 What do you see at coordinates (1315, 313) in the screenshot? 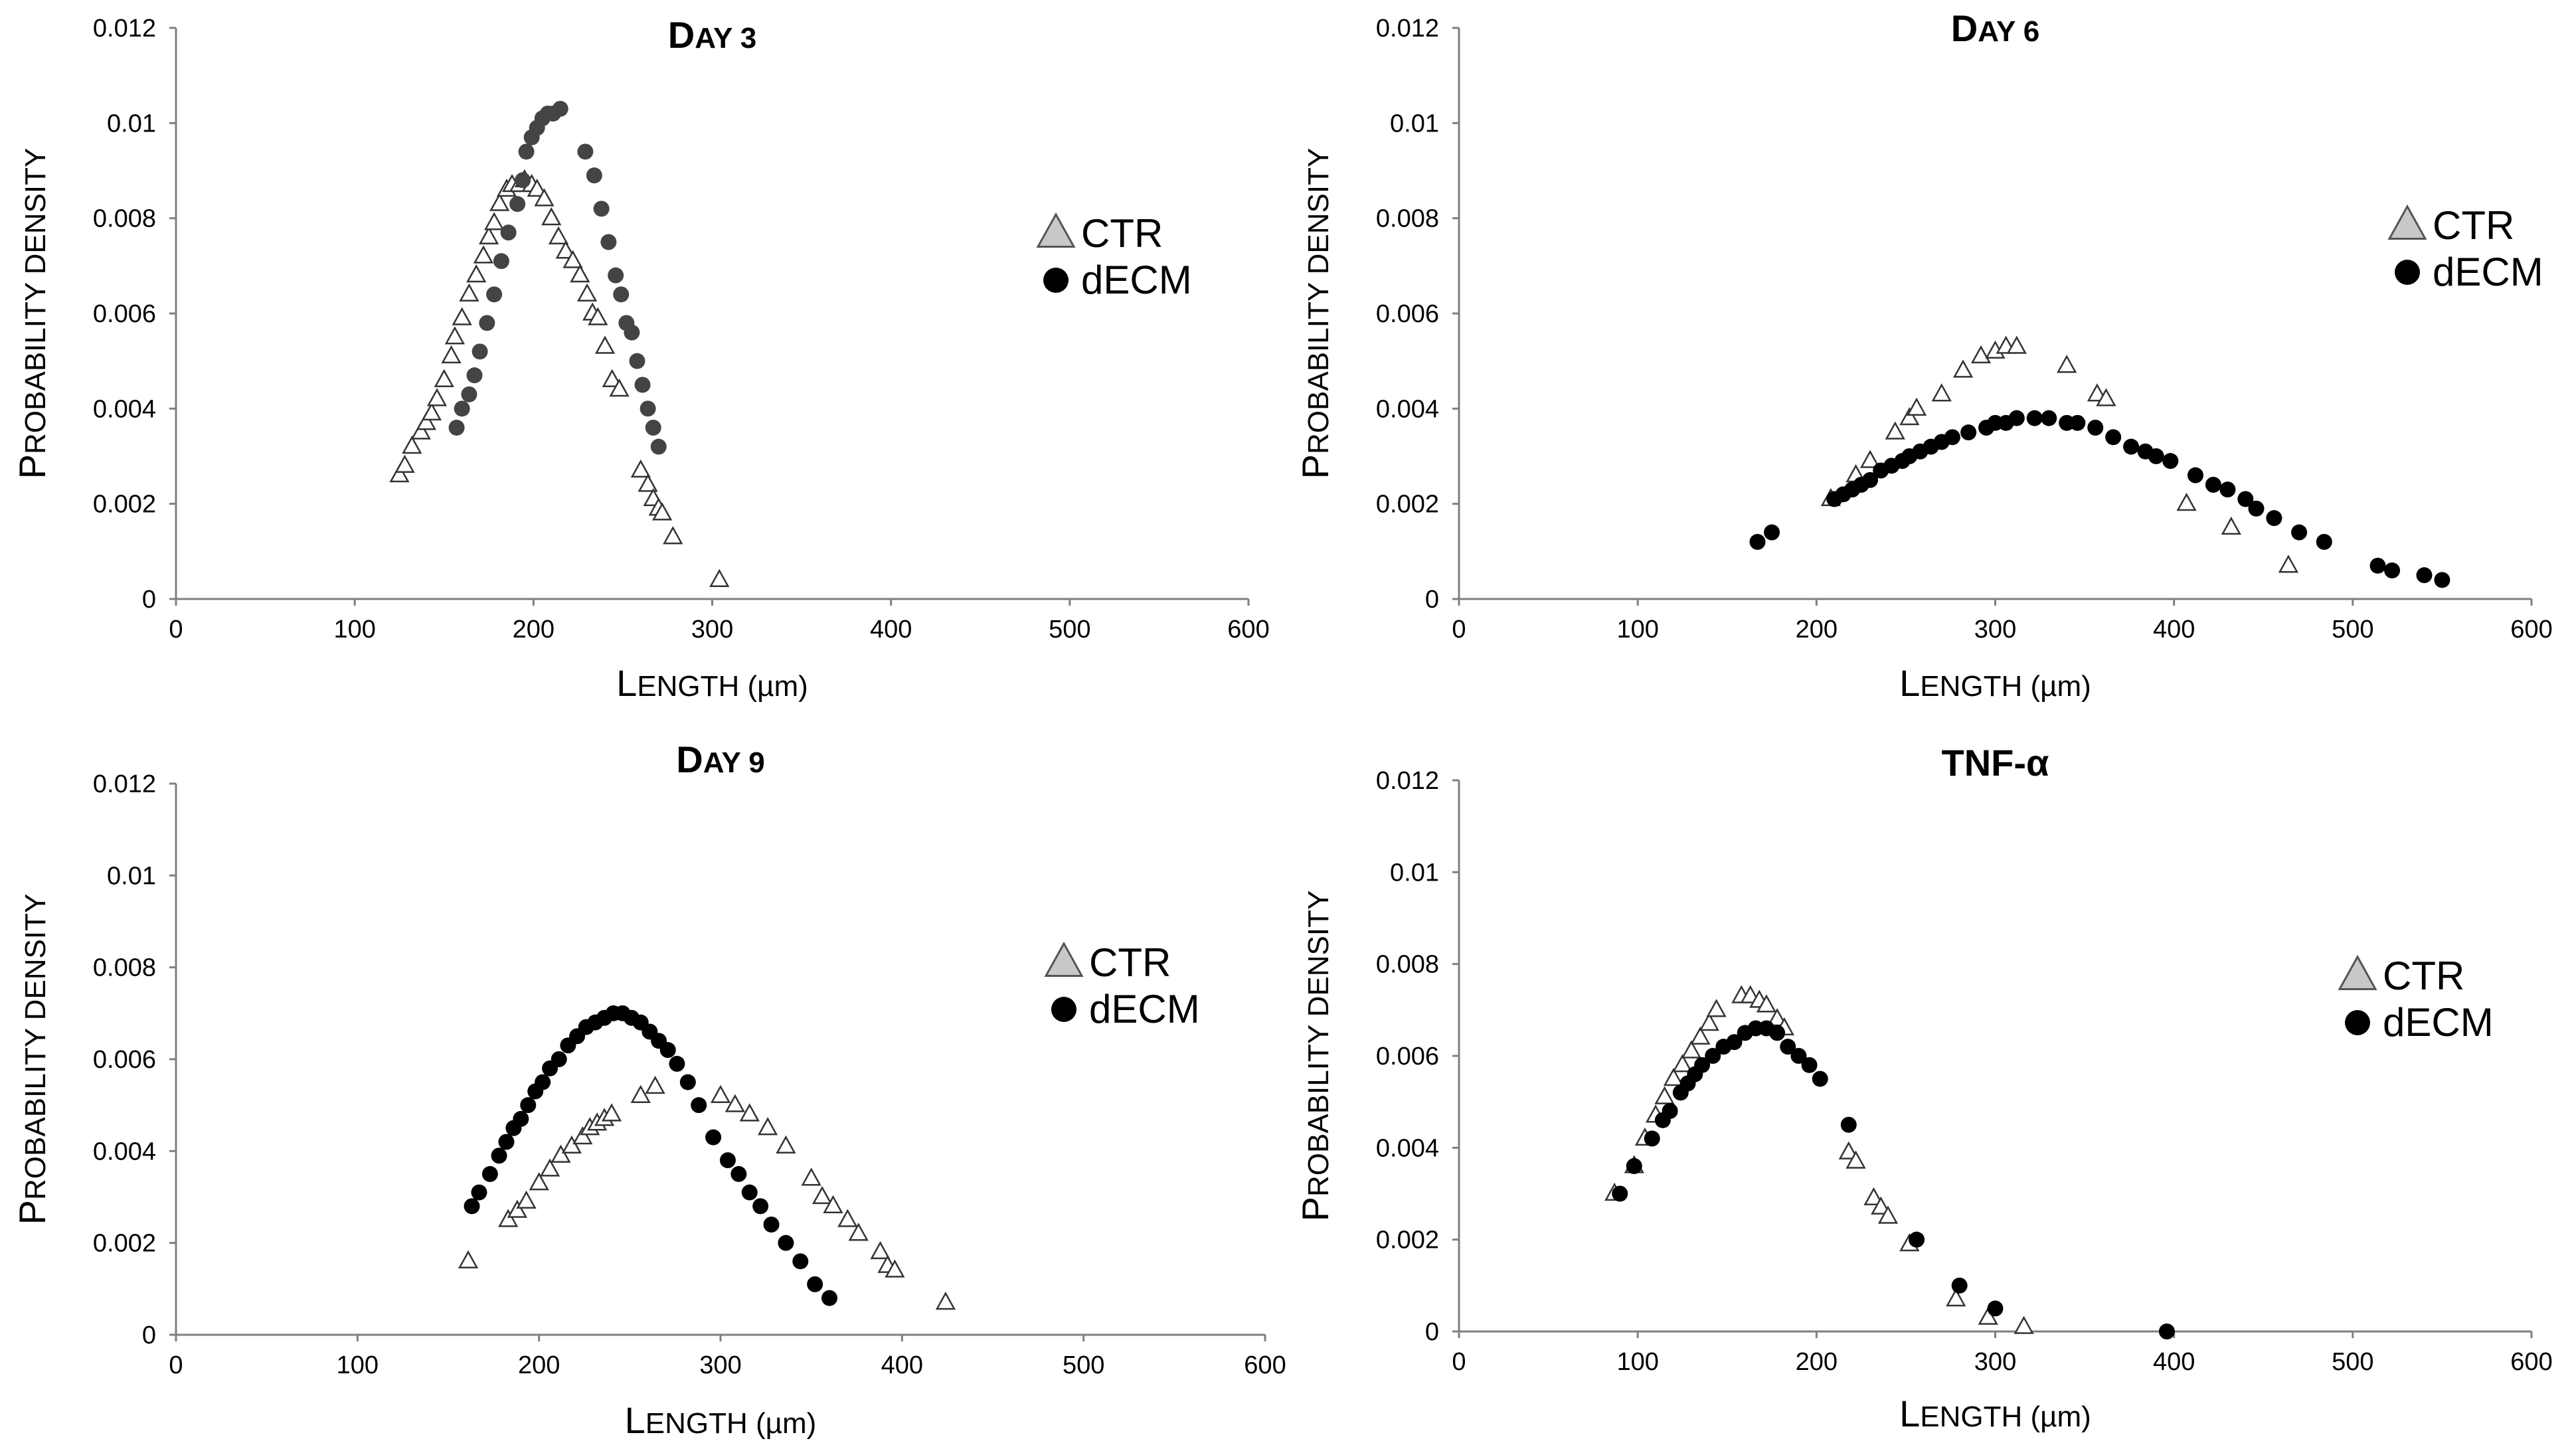
I see `y-axis-title: PROBABILITY DENSITY` at bounding box center [1315, 313].